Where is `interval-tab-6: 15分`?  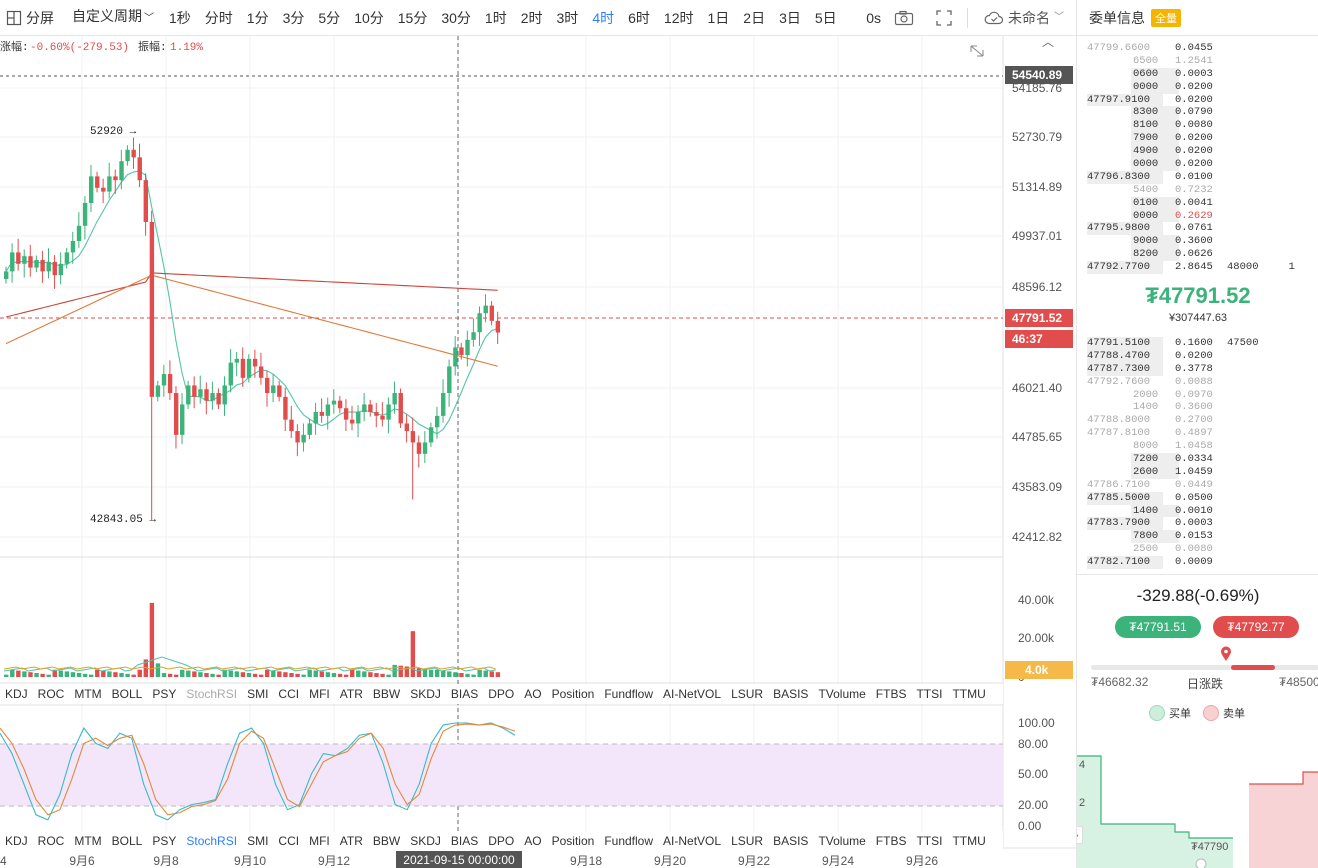 interval-tab-6: 15分 is located at coordinates (412, 17).